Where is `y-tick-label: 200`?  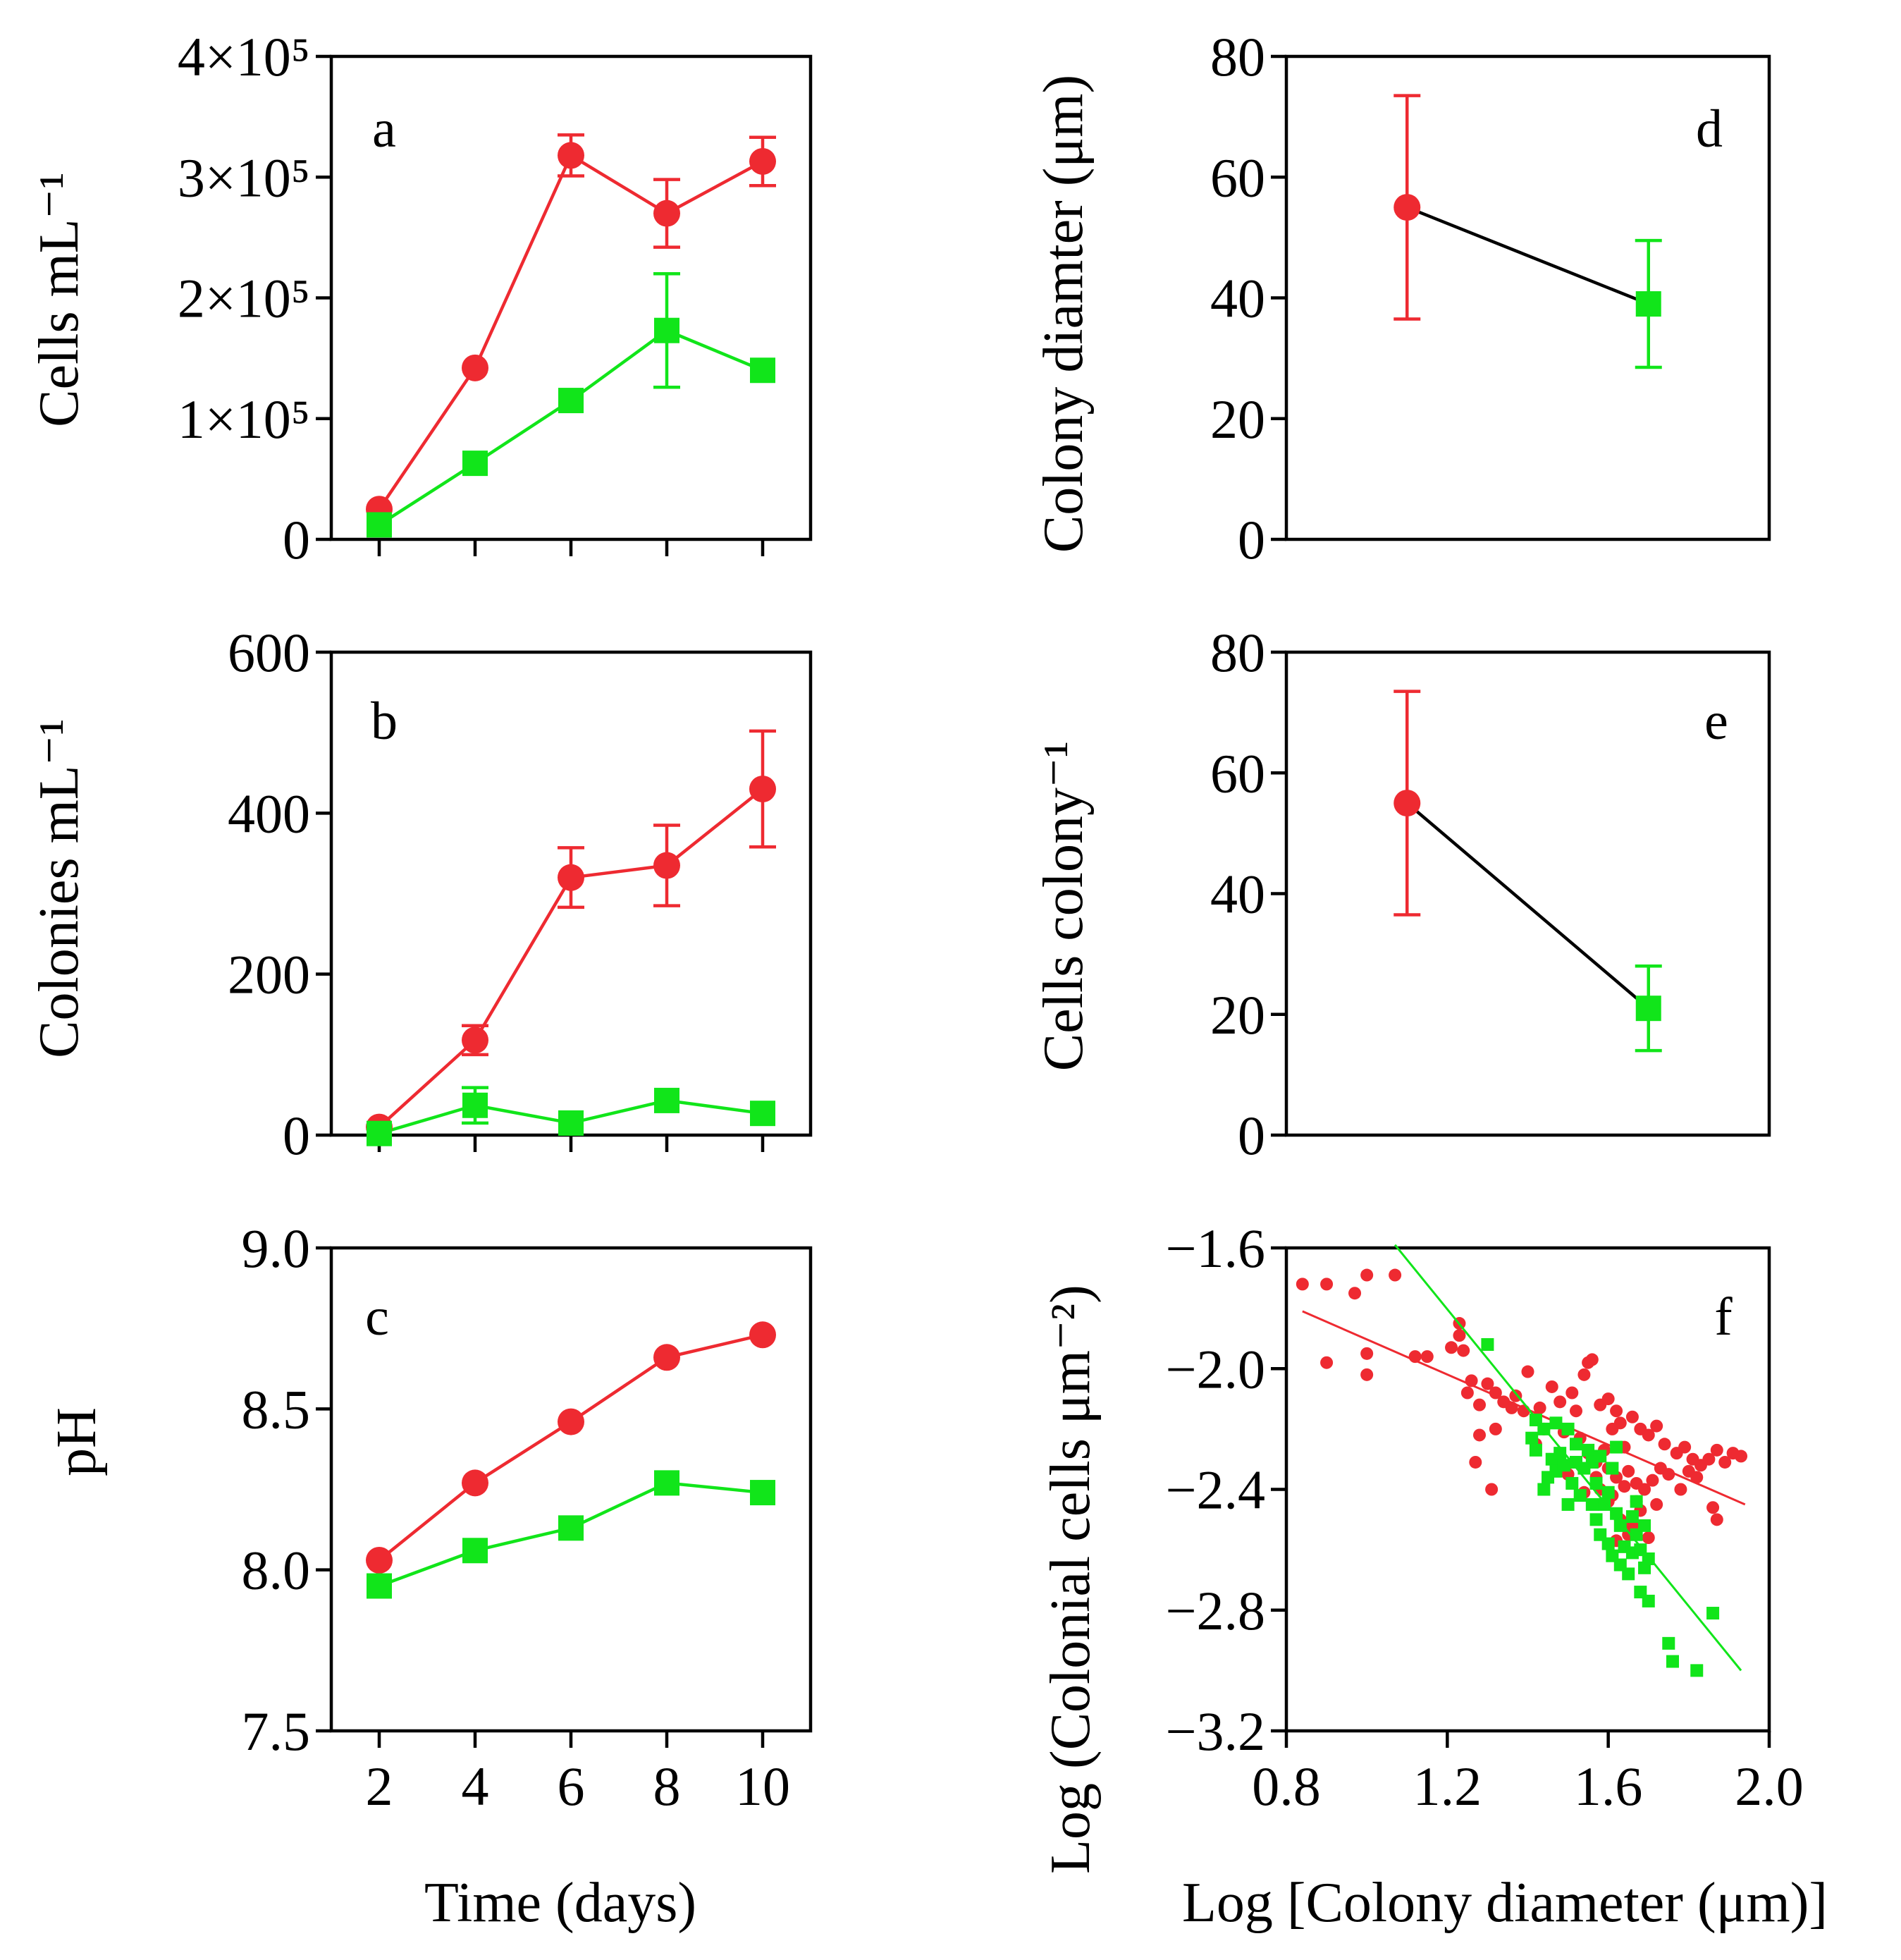 y-tick-label: 200 is located at coordinates (269, 974).